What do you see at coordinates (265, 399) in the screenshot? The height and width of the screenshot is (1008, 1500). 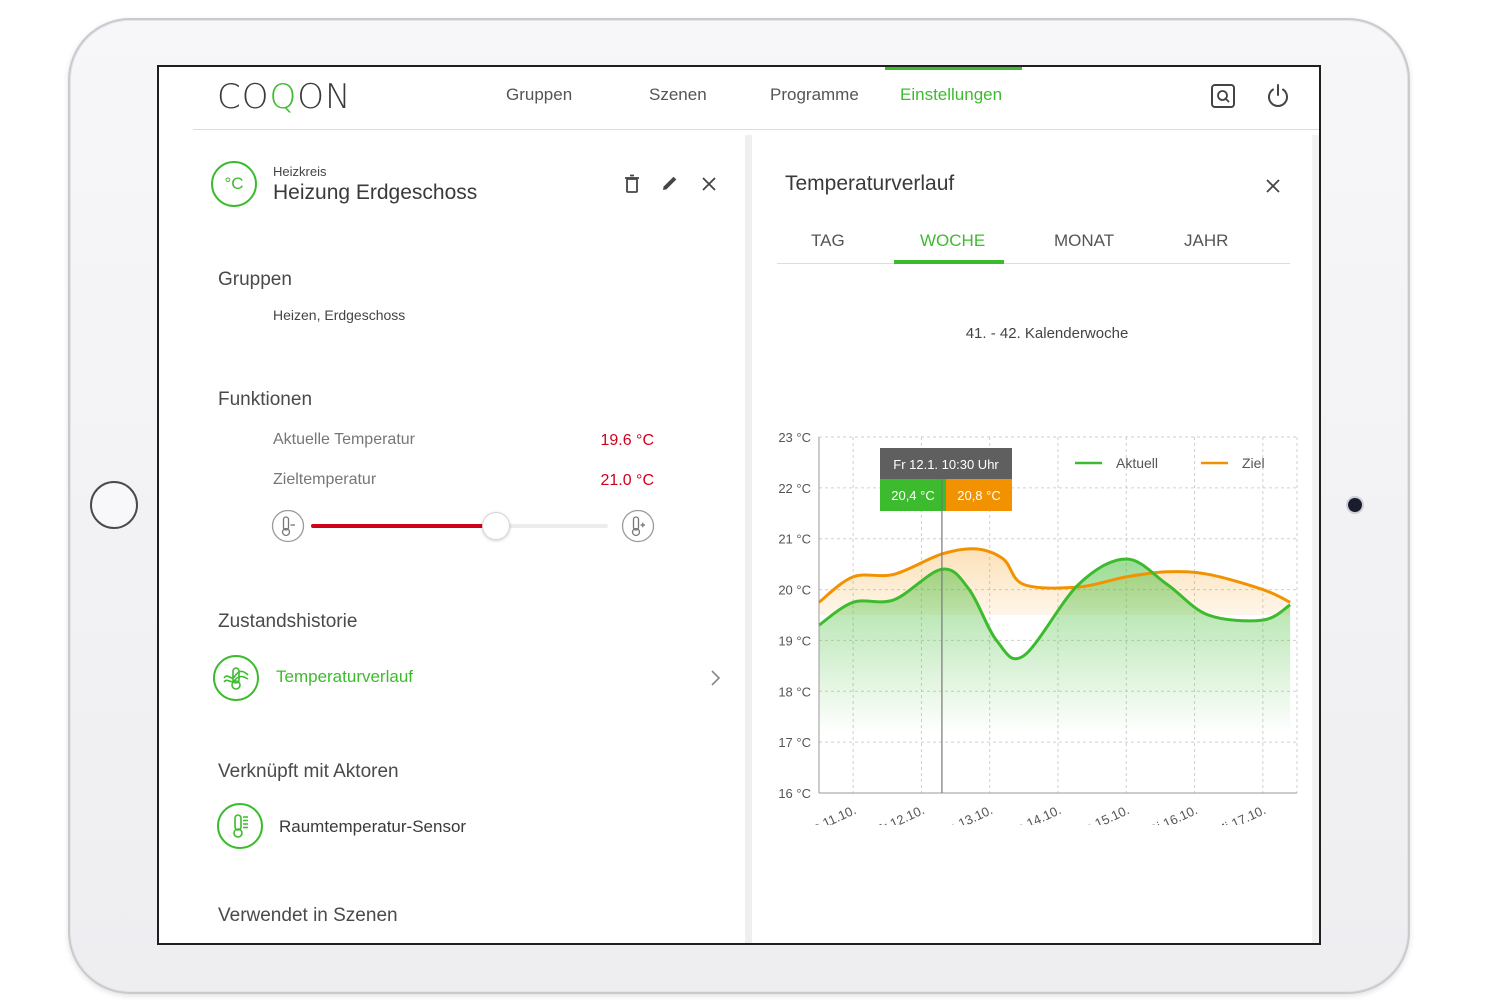 I see `functions-heading: Funktionen` at bounding box center [265, 399].